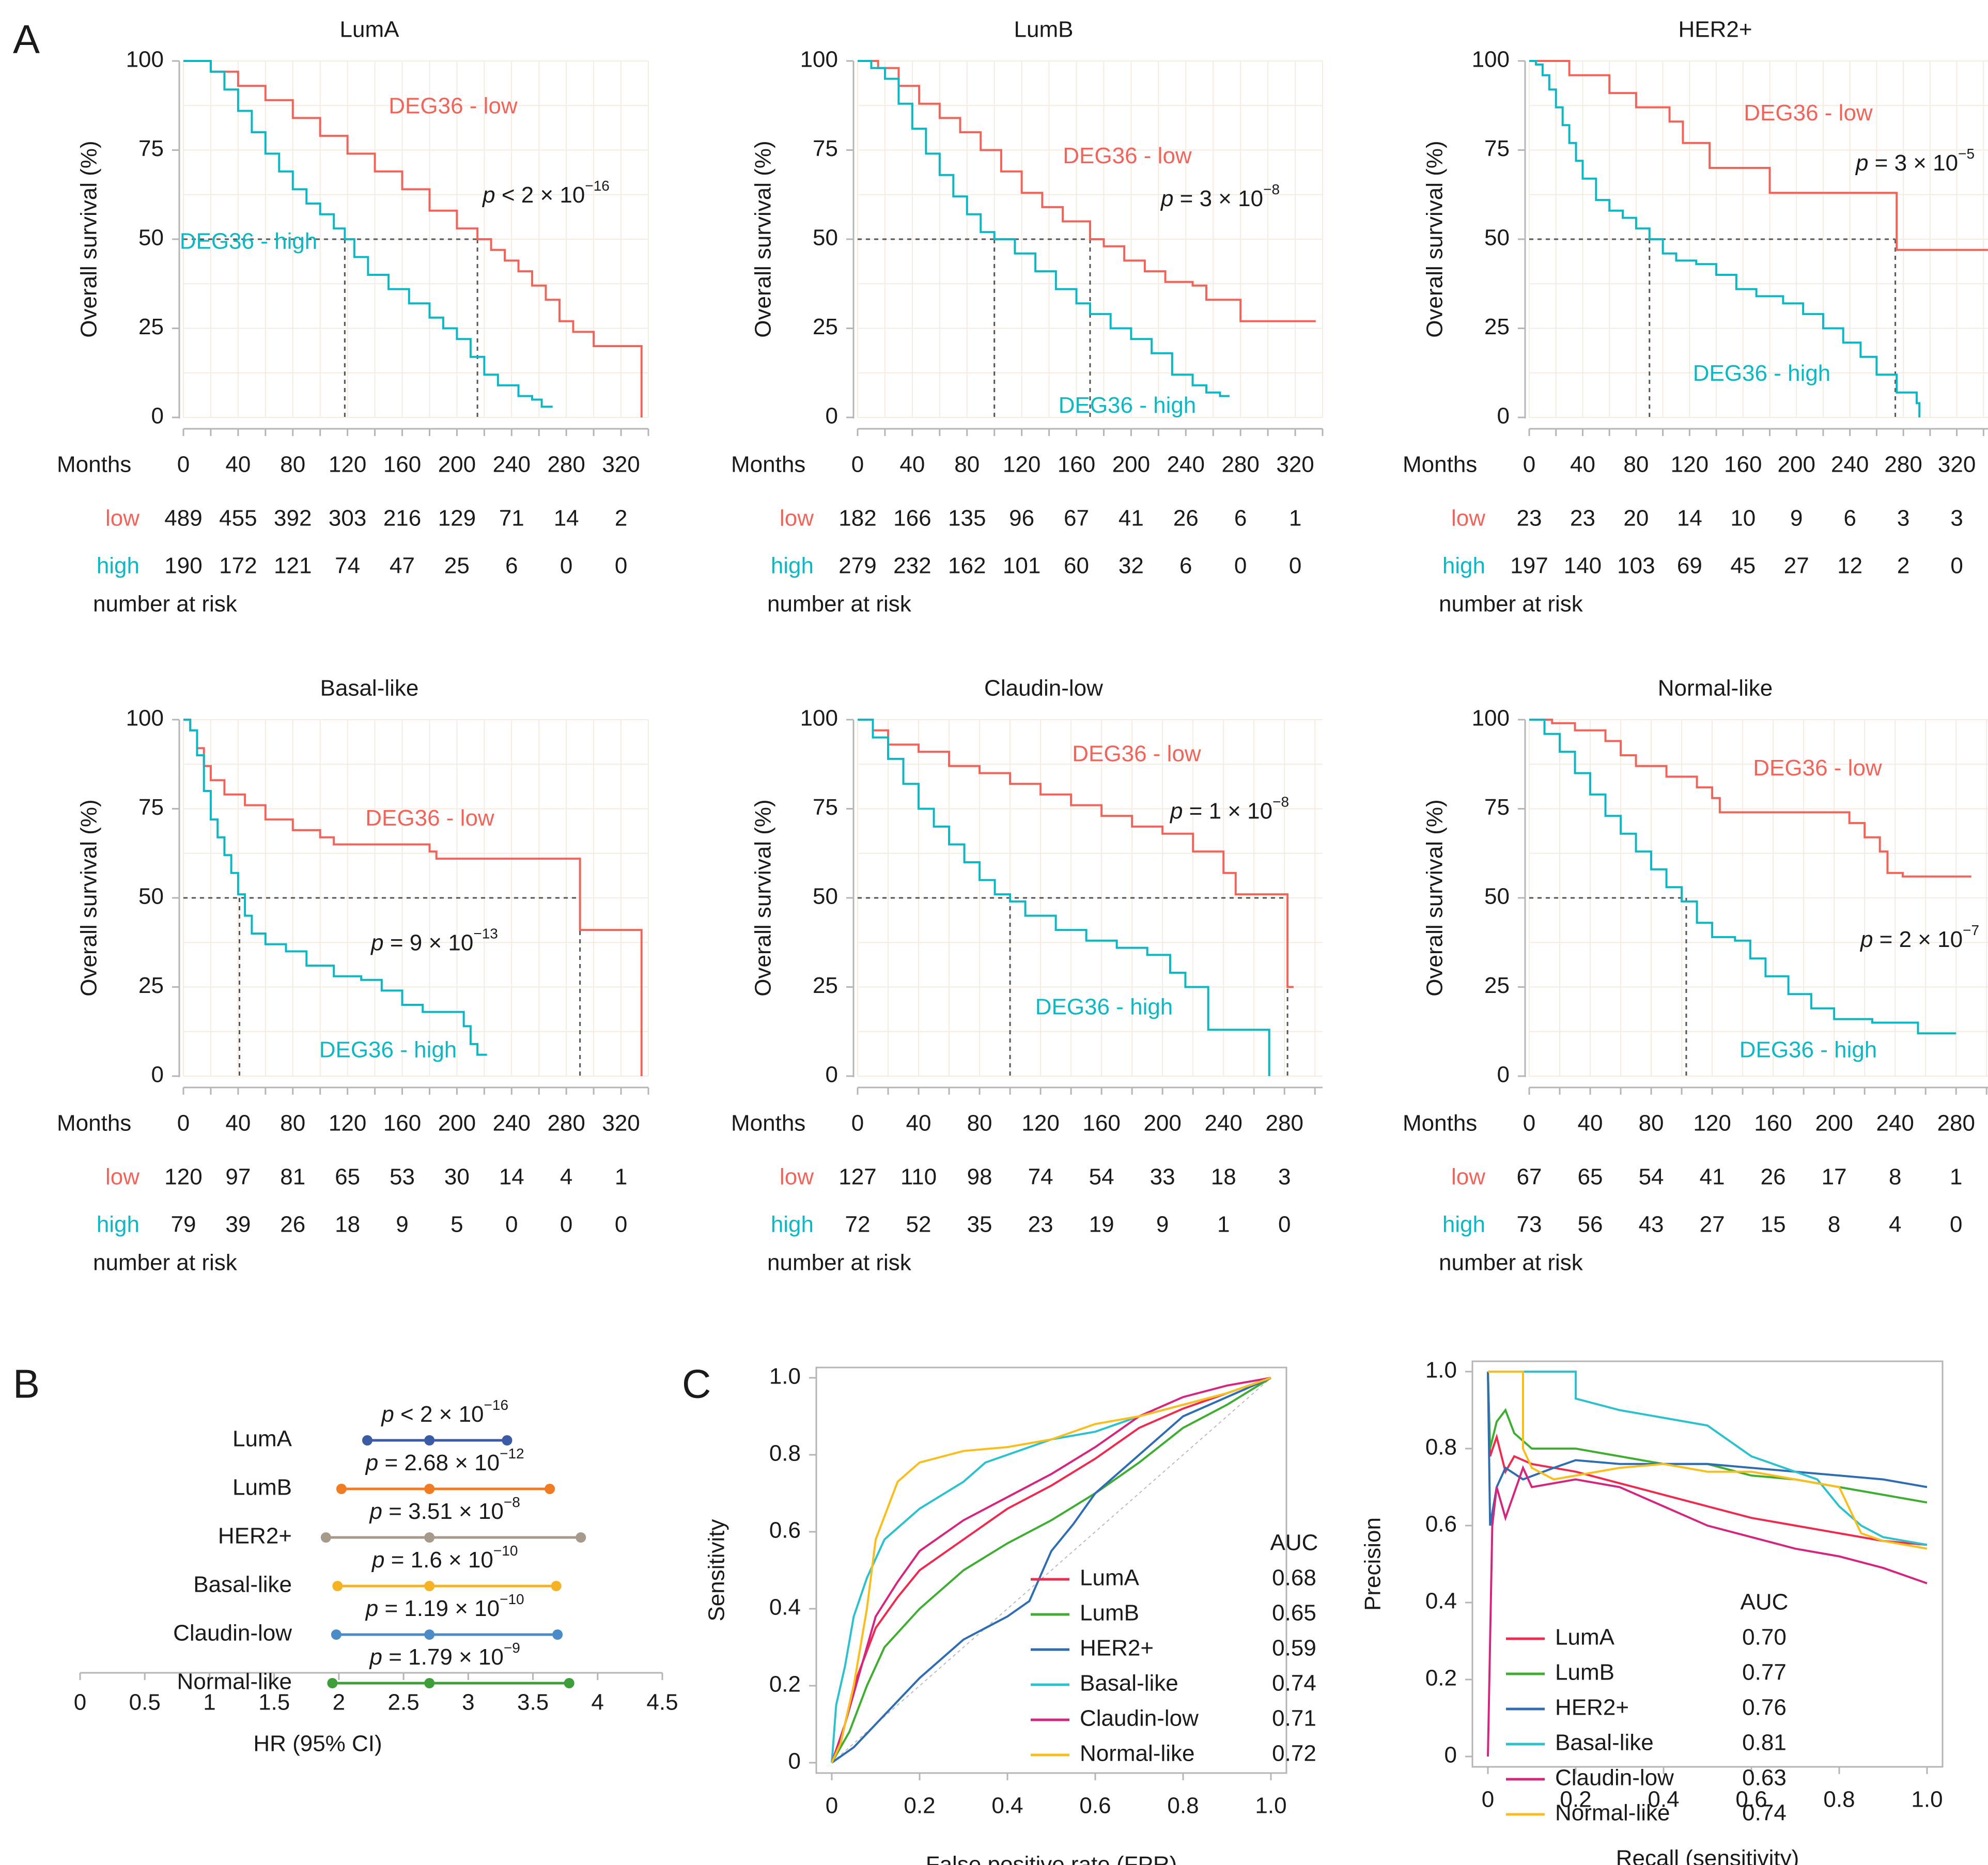 This screenshot has width=1988, height=1865. I want to click on km-5-pvalue: p = 1 × 10−8, so click(1229, 808).